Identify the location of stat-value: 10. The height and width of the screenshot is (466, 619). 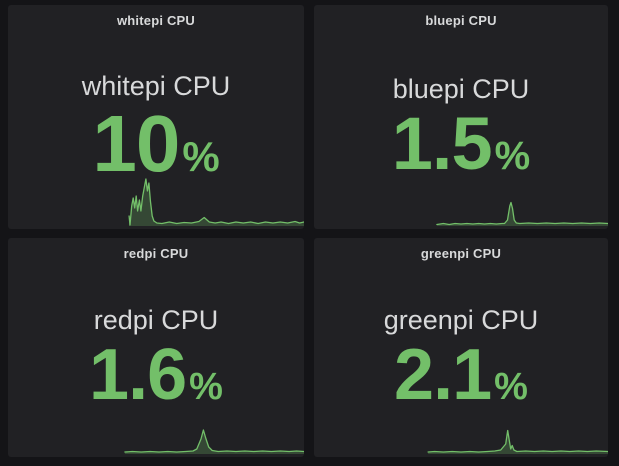
(136, 144).